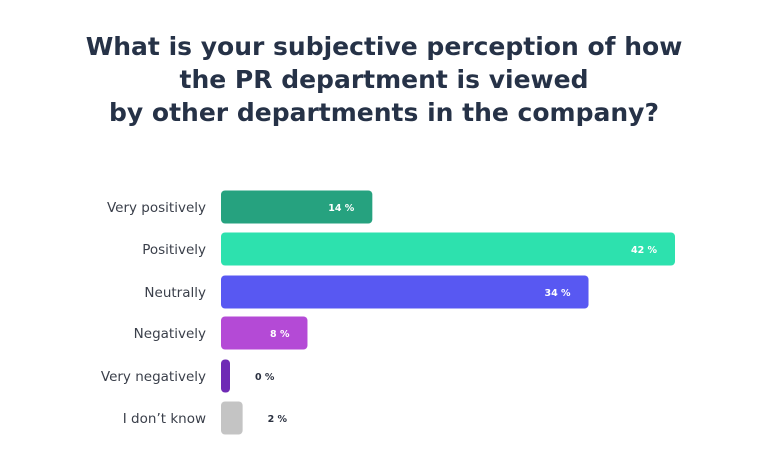 The width and height of the screenshot is (768, 449). What do you see at coordinates (175, 293) in the screenshot?
I see `category-label: Neutrally` at bounding box center [175, 293].